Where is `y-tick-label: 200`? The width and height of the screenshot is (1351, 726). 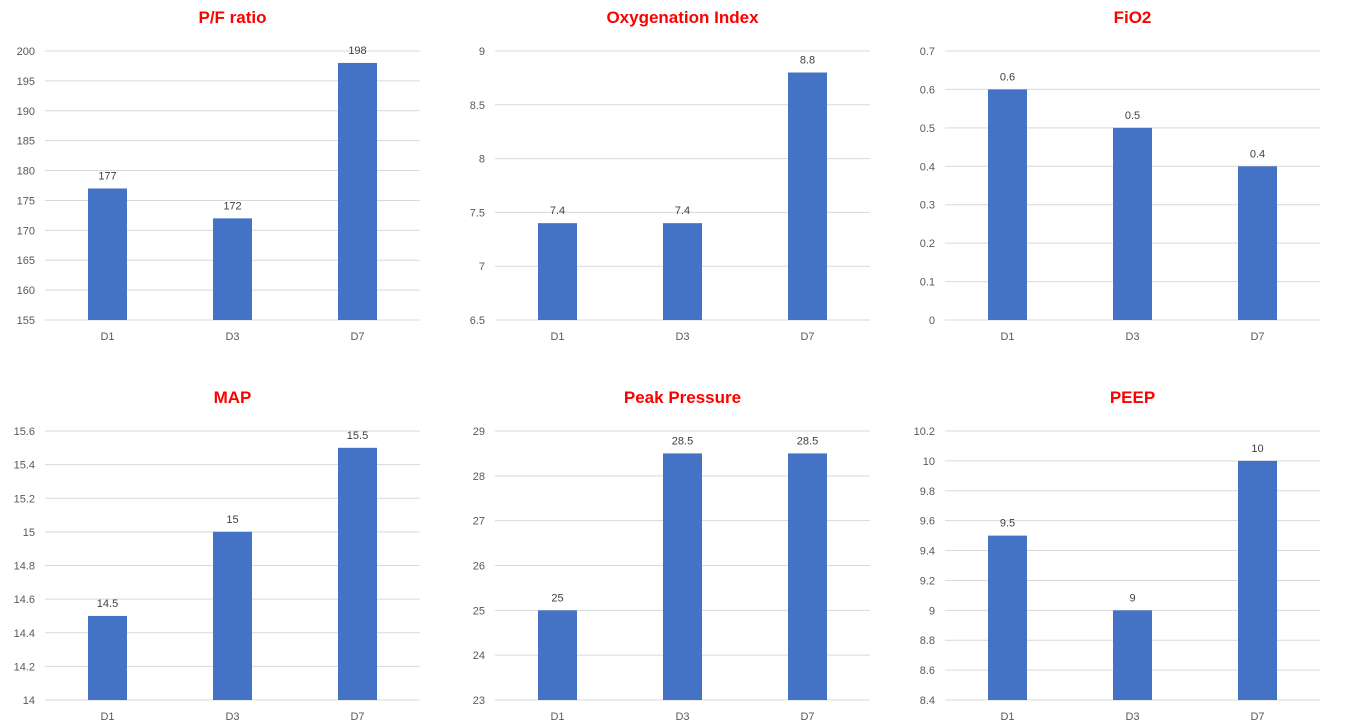
y-tick-label: 200 is located at coordinates (26, 52).